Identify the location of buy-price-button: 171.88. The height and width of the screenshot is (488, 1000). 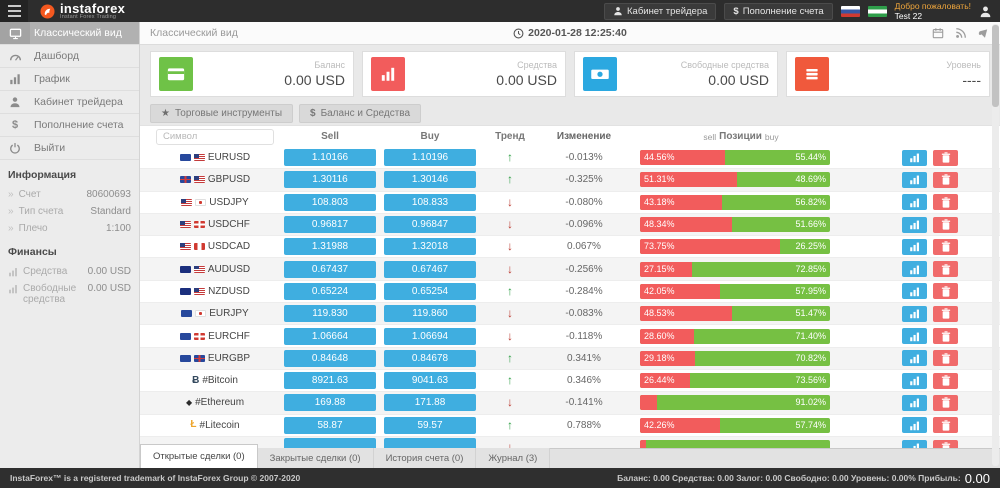
(430, 403).